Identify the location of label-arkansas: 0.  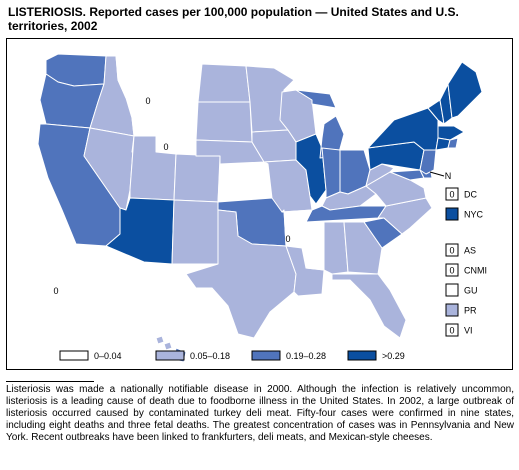
(287, 239).